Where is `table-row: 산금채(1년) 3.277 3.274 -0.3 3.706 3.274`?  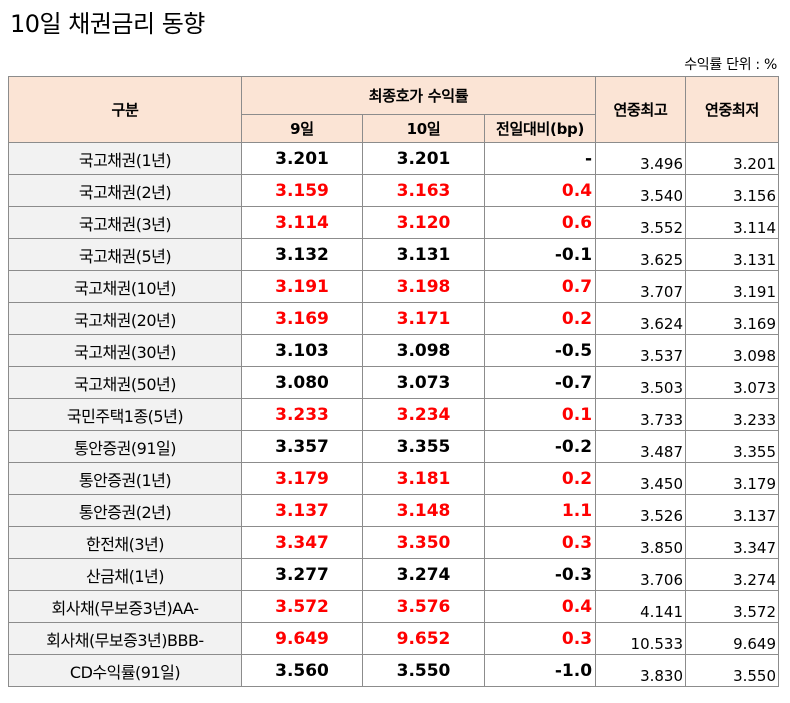 table-row: 산금채(1년) 3.277 3.274 -0.3 3.706 3.274 is located at coordinates (394, 574).